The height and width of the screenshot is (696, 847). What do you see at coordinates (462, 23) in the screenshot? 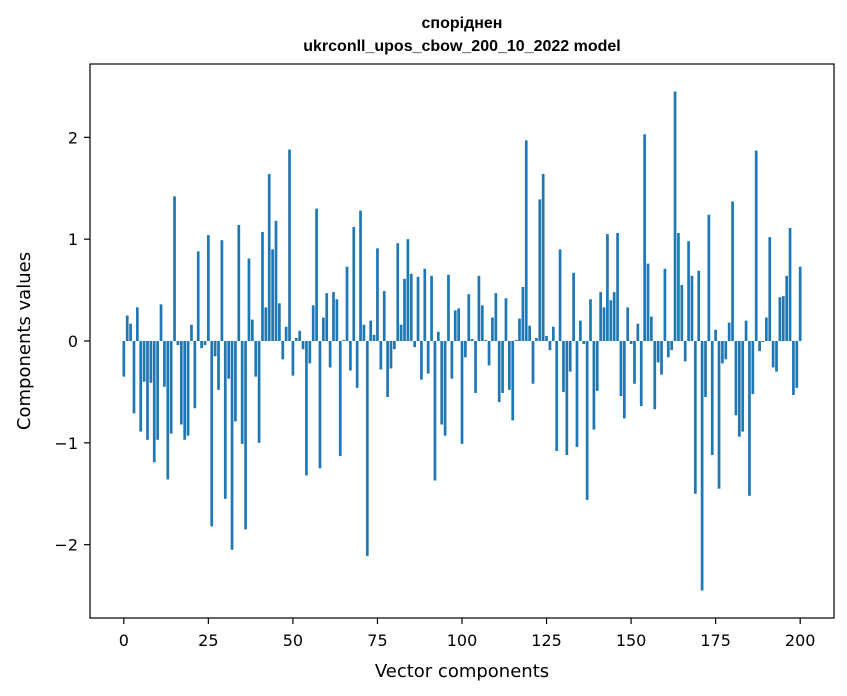
I see `chart-title-line-1: споріднен` at bounding box center [462, 23].